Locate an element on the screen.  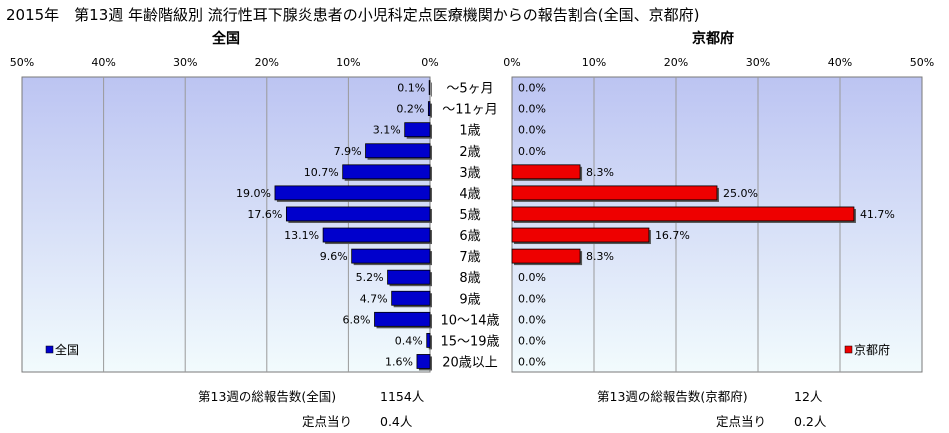
kyoto-total-value: 12人 is located at coordinates (808, 396).